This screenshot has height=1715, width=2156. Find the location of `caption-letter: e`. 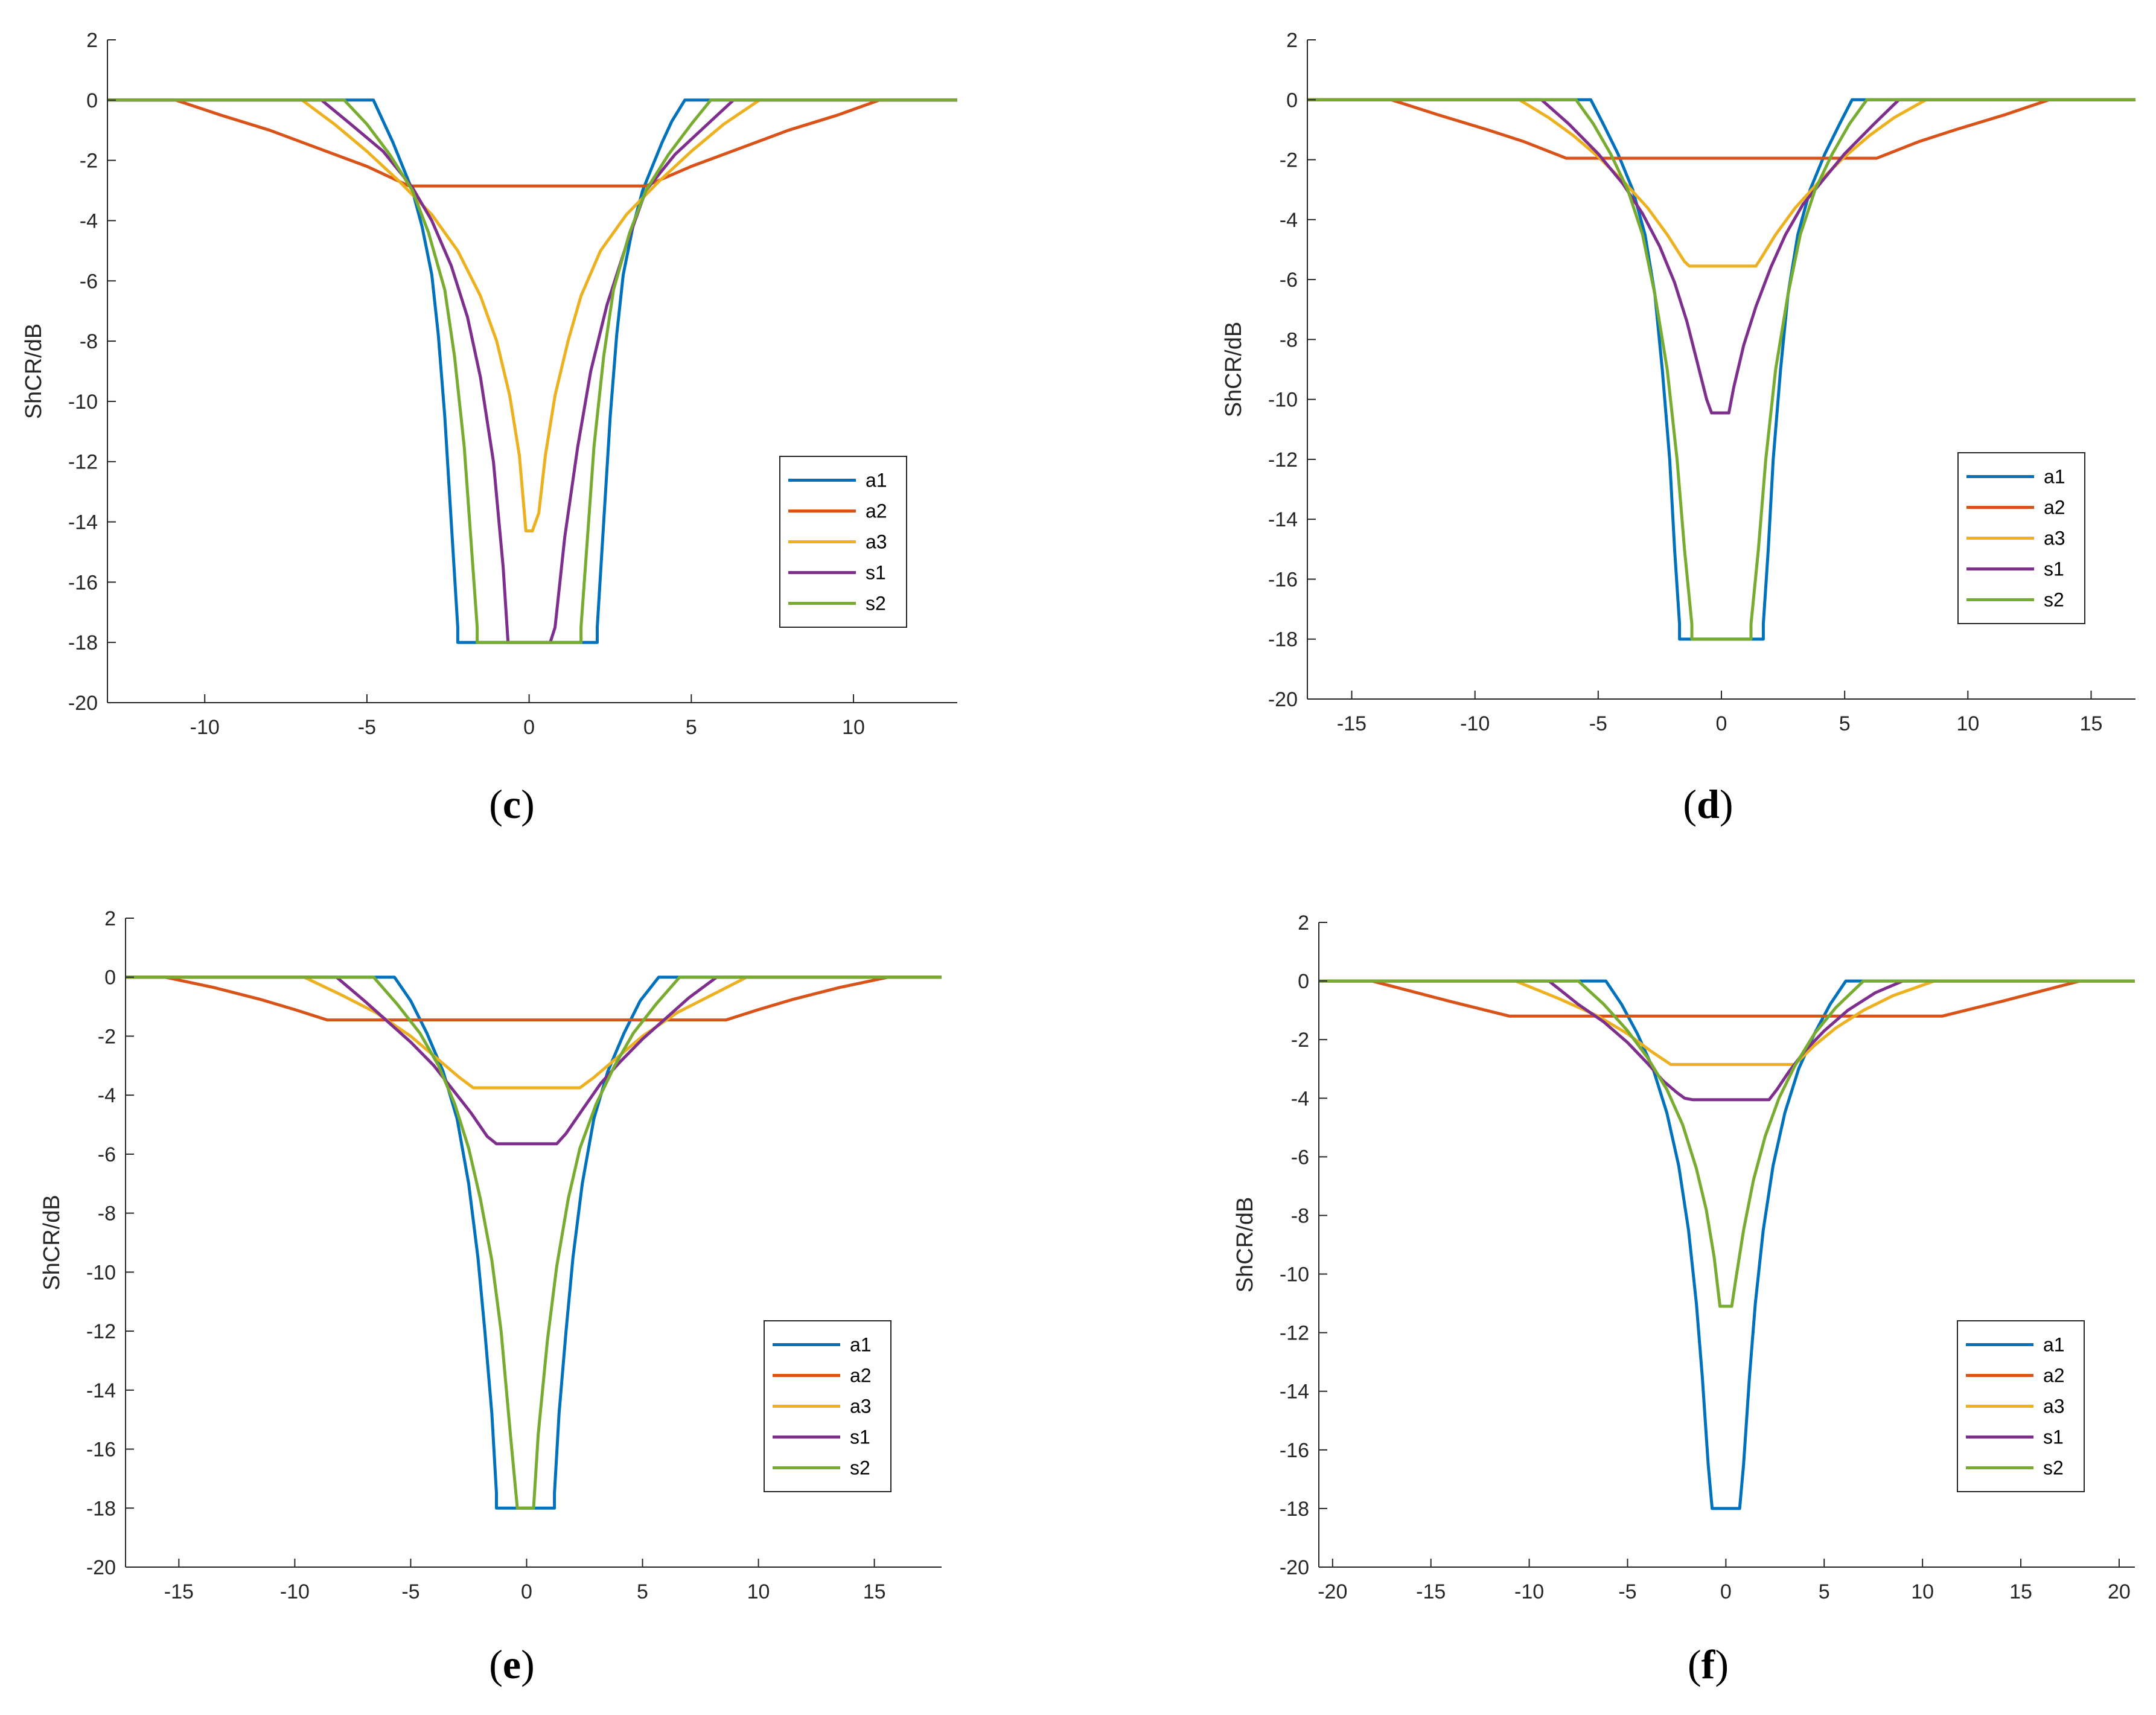

caption-letter: e is located at coordinates (512, 1664).